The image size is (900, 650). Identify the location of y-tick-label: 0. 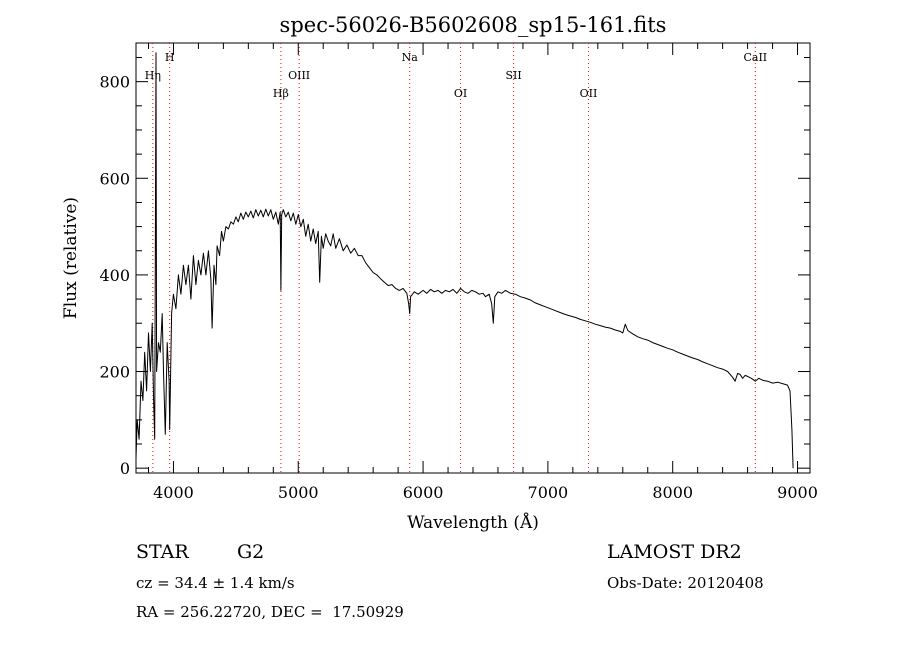
(125, 468).